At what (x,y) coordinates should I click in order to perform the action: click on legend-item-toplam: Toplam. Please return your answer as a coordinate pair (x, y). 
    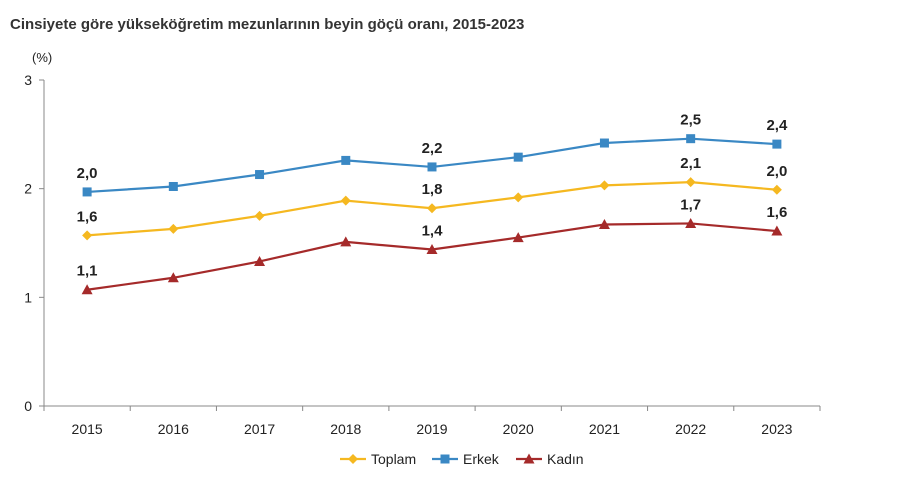
    Looking at the image, I should click on (378, 459).